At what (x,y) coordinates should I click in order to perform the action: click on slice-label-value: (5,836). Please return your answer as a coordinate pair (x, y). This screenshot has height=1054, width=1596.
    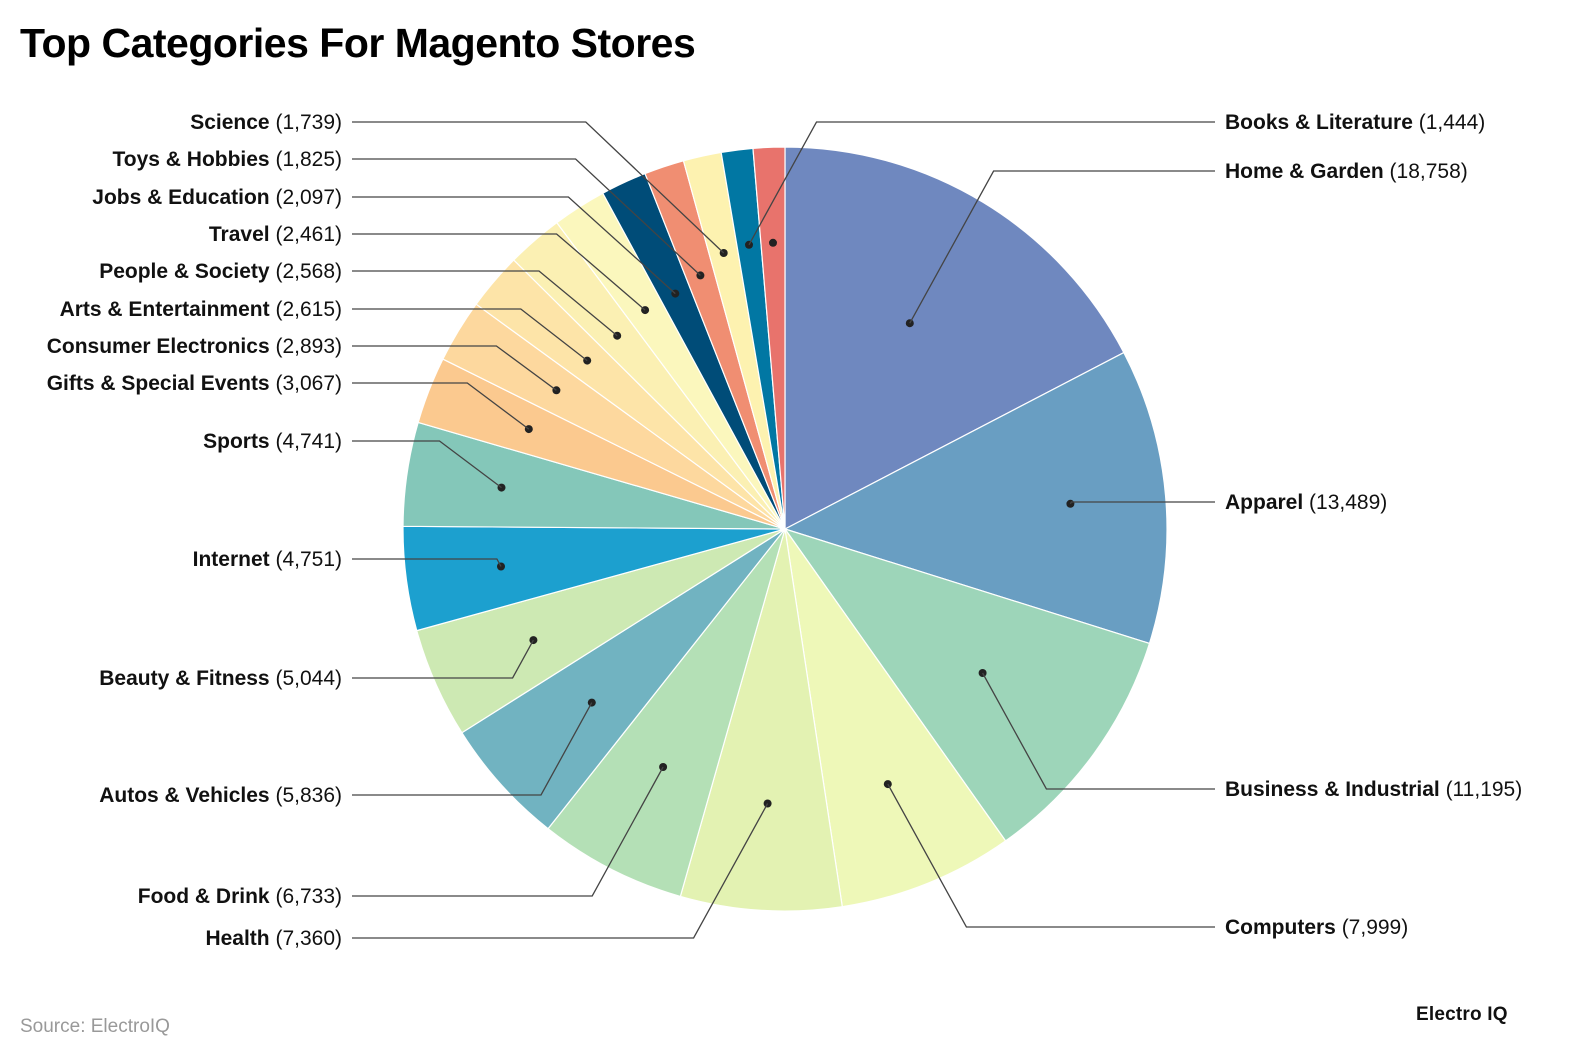
    Looking at the image, I should click on (308, 795).